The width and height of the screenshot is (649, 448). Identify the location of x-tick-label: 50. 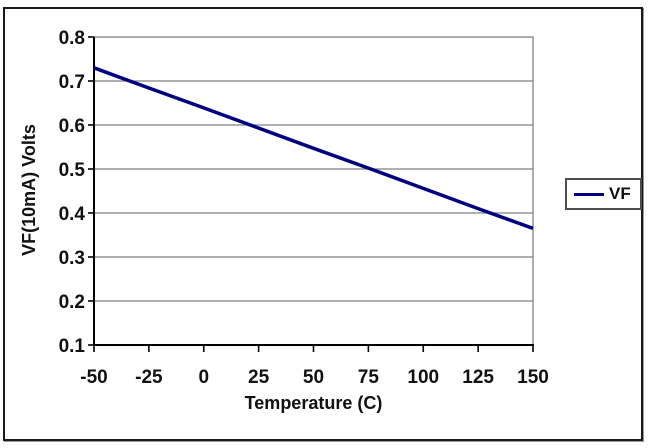
(313, 377).